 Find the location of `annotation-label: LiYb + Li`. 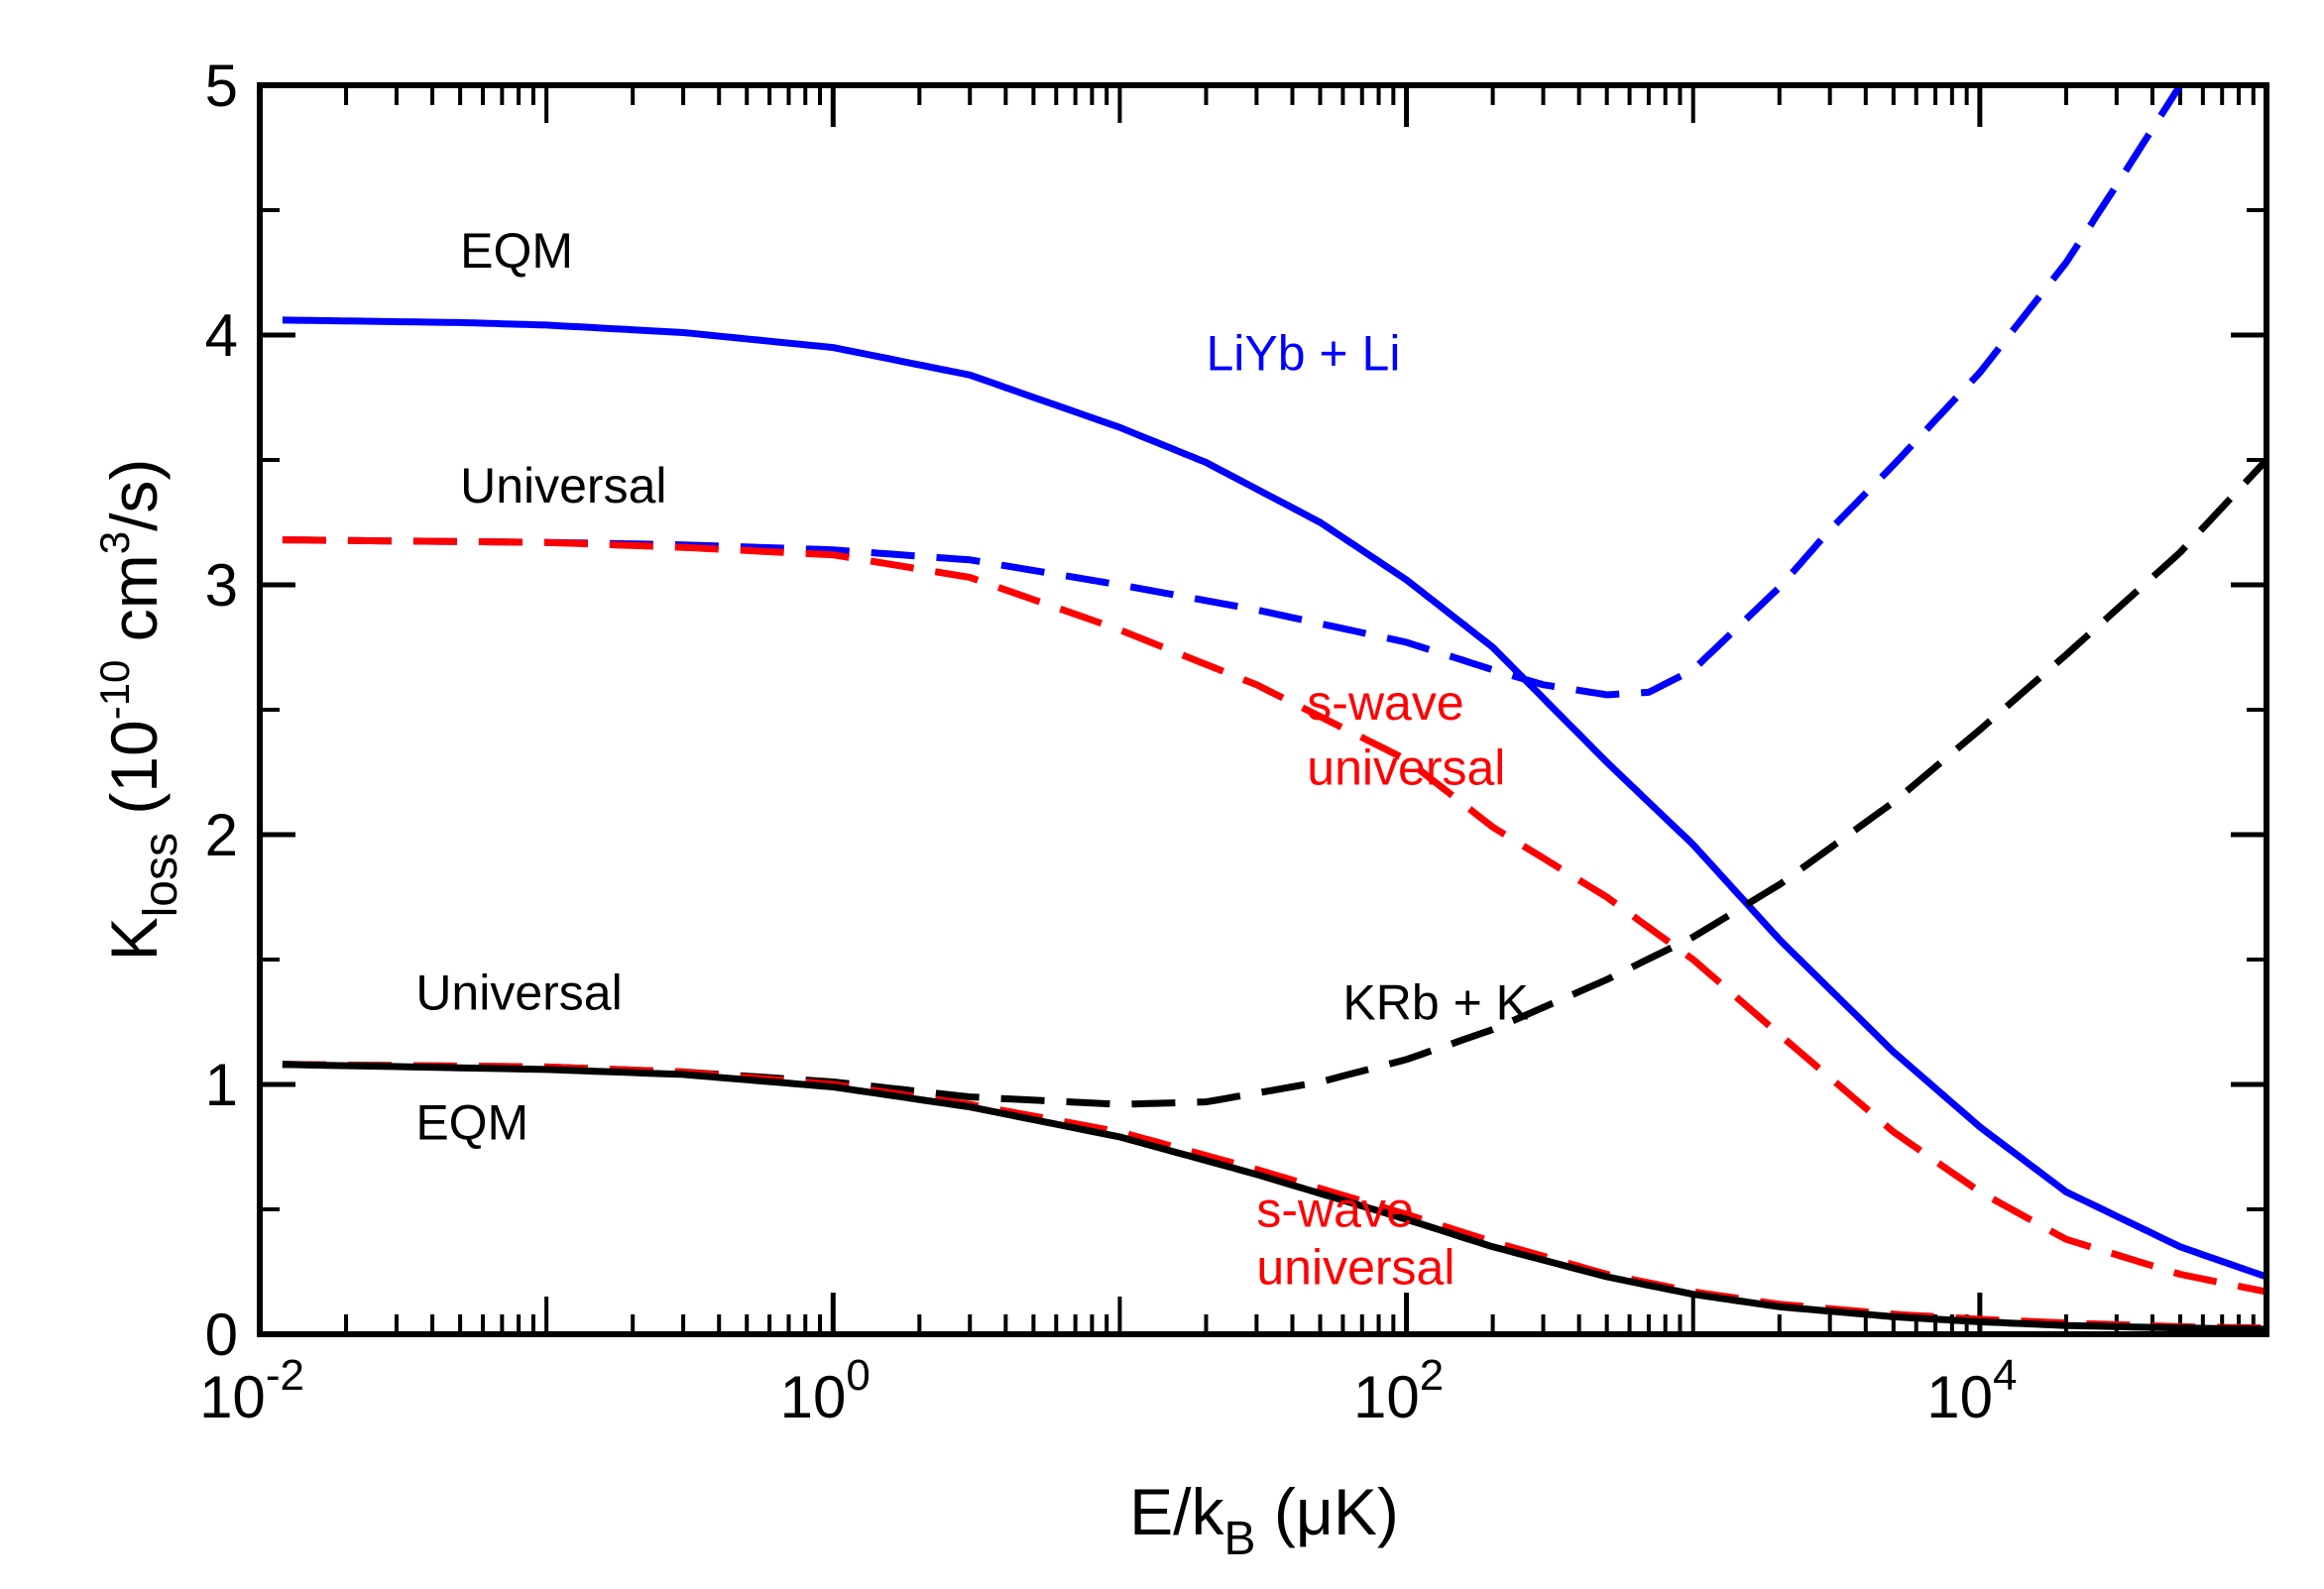

annotation-label: LiYb + Li is located at coordinates (1303, 353).